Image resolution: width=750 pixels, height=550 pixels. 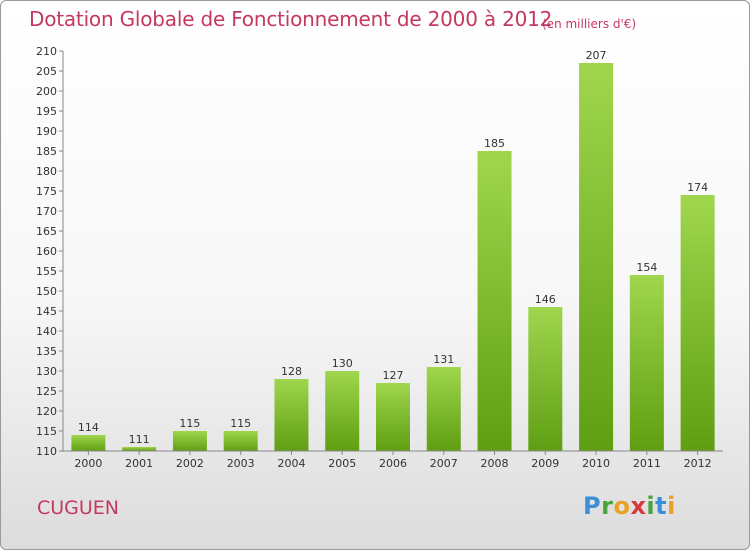 I want to click on y-tick-label: 115, so click(x=46, y=431).